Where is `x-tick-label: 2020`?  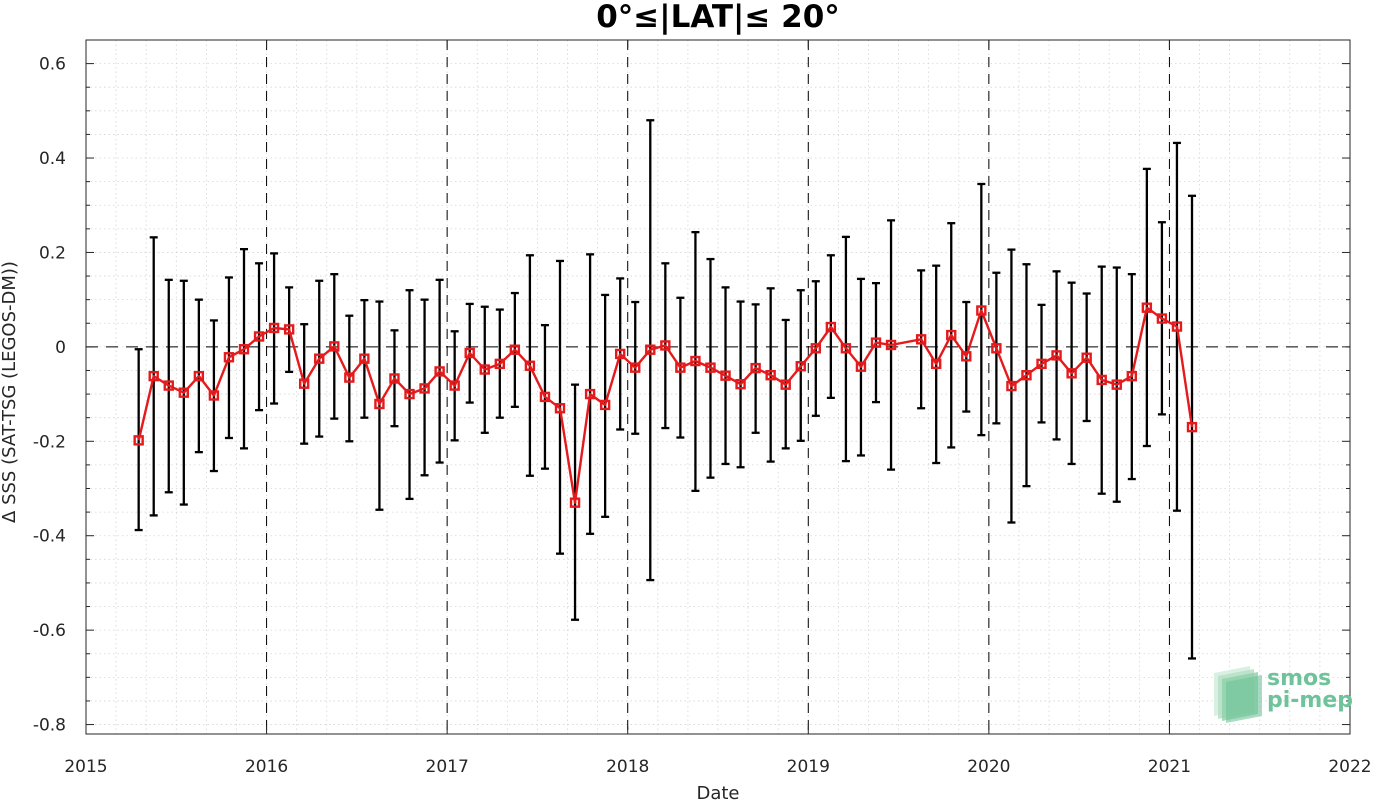
x-tick-label: 2020 is located at coordinates (988, 767).